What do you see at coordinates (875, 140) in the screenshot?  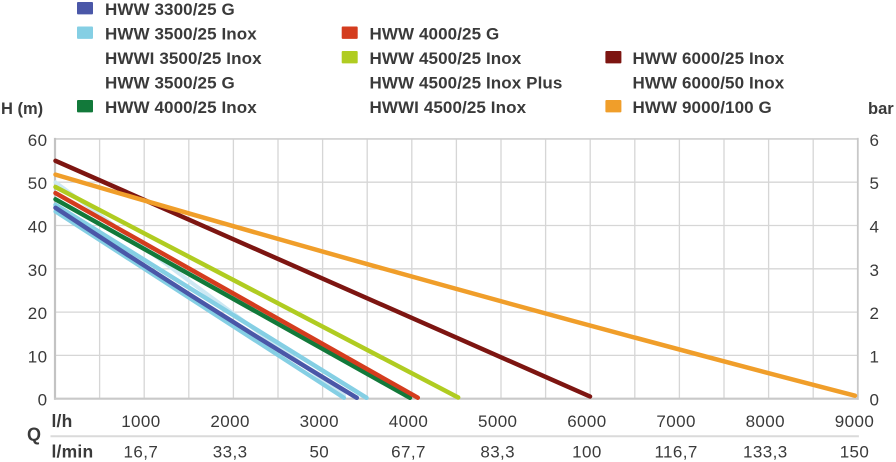 I see `svg-text: 6` at bounding box center [875, 140].